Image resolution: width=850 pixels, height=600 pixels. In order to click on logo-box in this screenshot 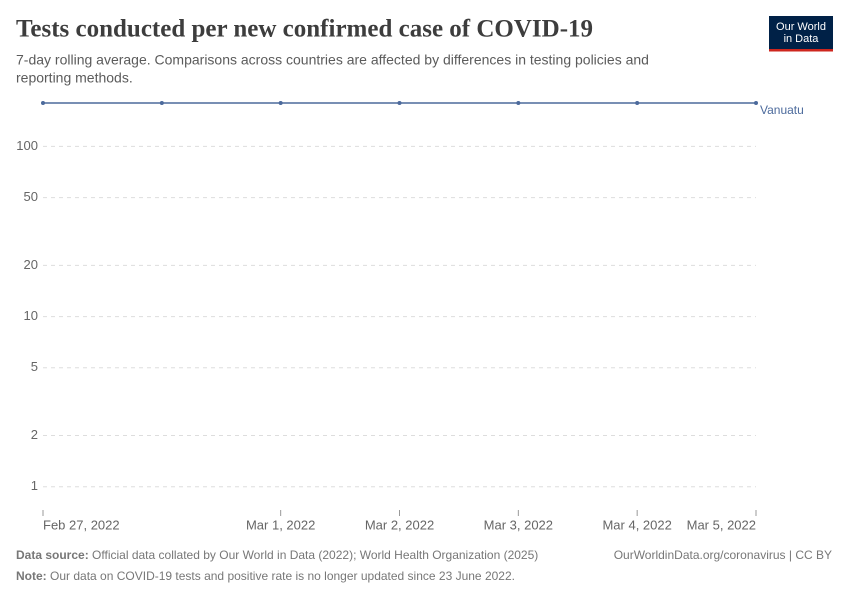, I will do `click(801, 33)`.